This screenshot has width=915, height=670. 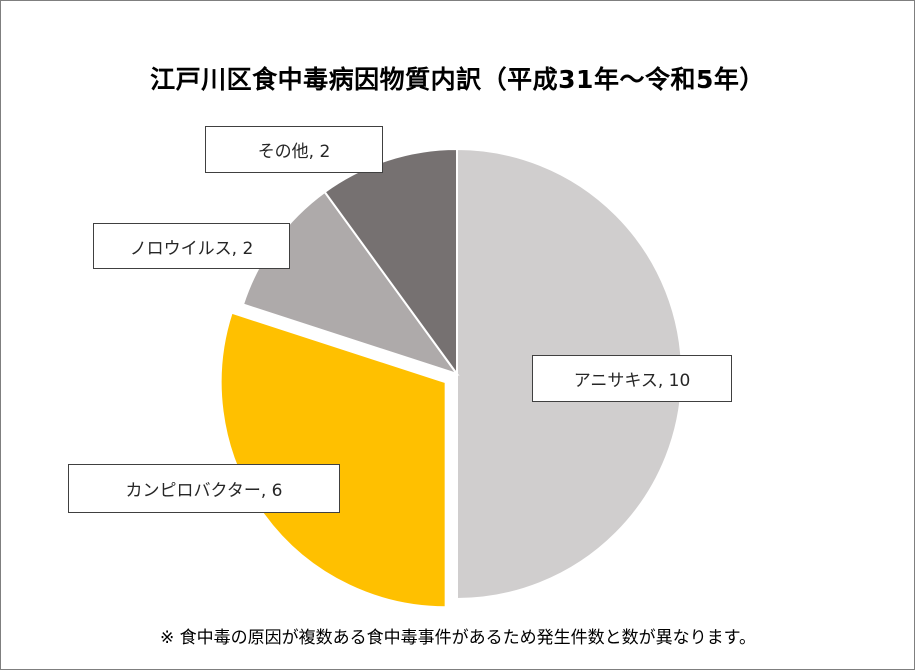 What do you see at coordinates (294, 149) in the screenshot?
I see `data-label-other: その他, 2` at bounding box center [294, 149].